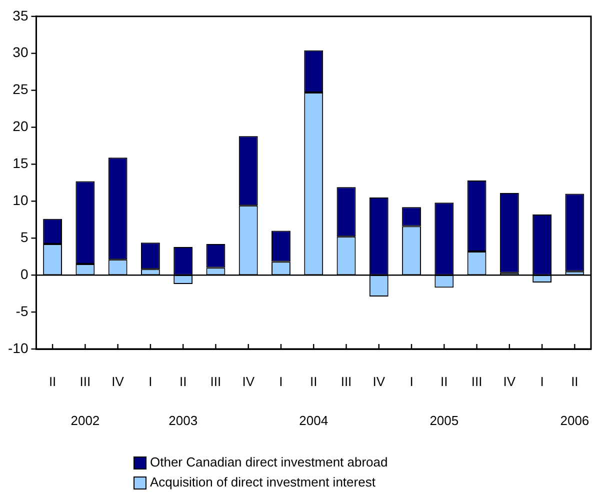  I want to click on category-label: III 2002, so click(85, 401).